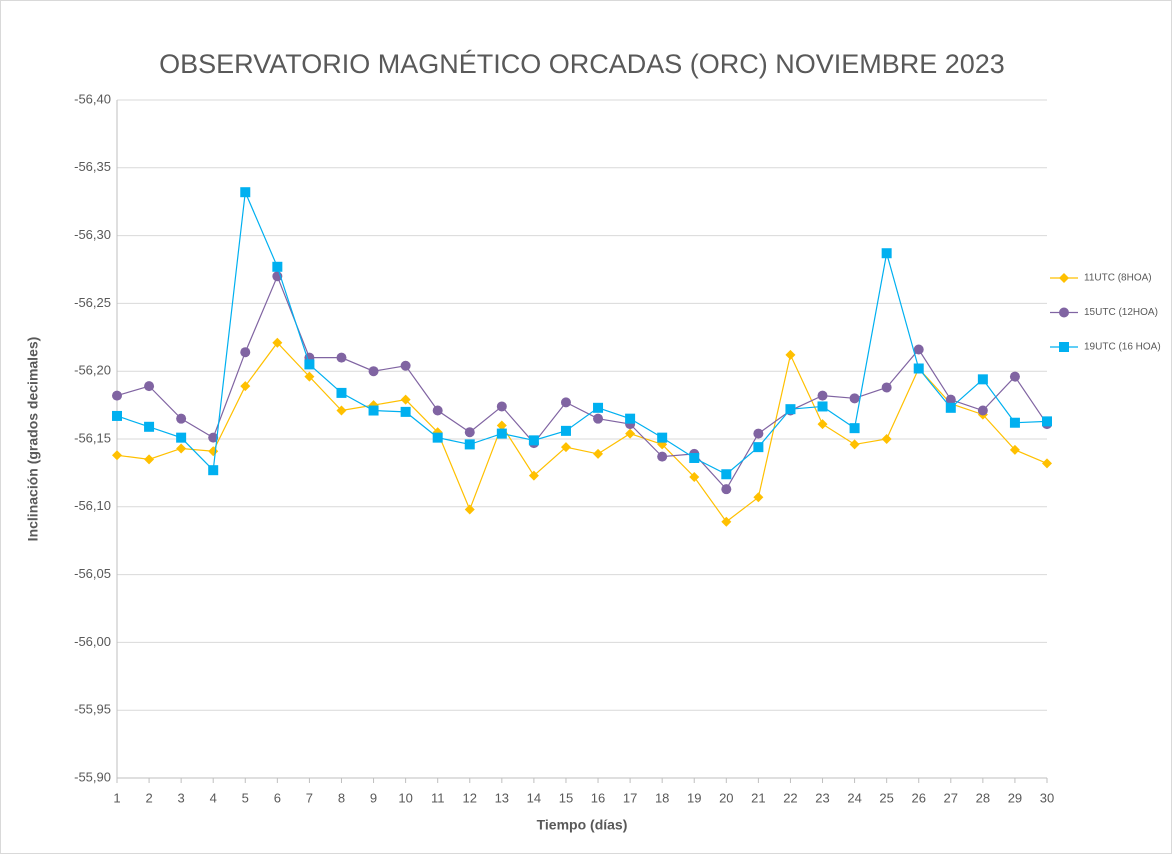  What do you see at coordinates (92, 370) in the screenshot?
I see `y-tick-label: -56,20` at bounding box center [92, 370].